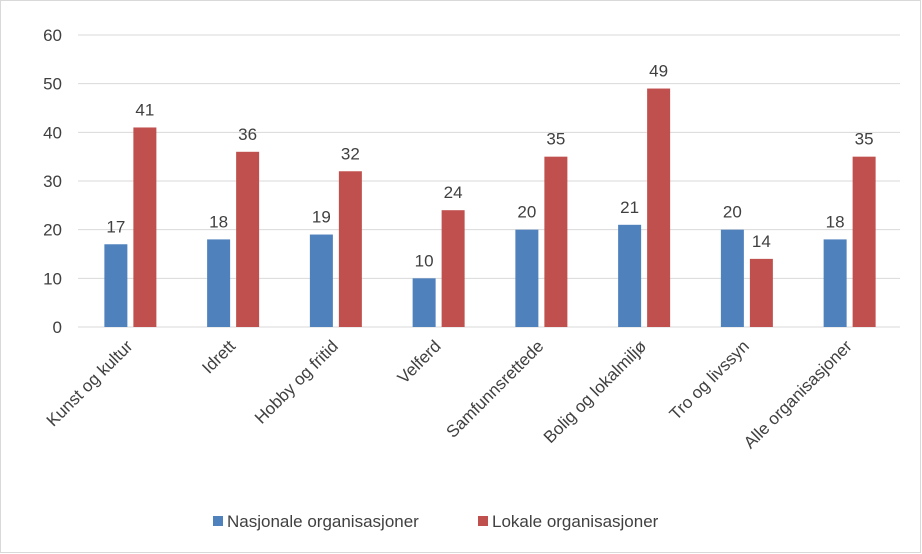 The height and width of the screenshot is (554, 922). What do you see at coordinates (323, 521) in the screenshot?
I see `legend-label: Nasjonale organisasjoner` at bounding box center [323, 521].